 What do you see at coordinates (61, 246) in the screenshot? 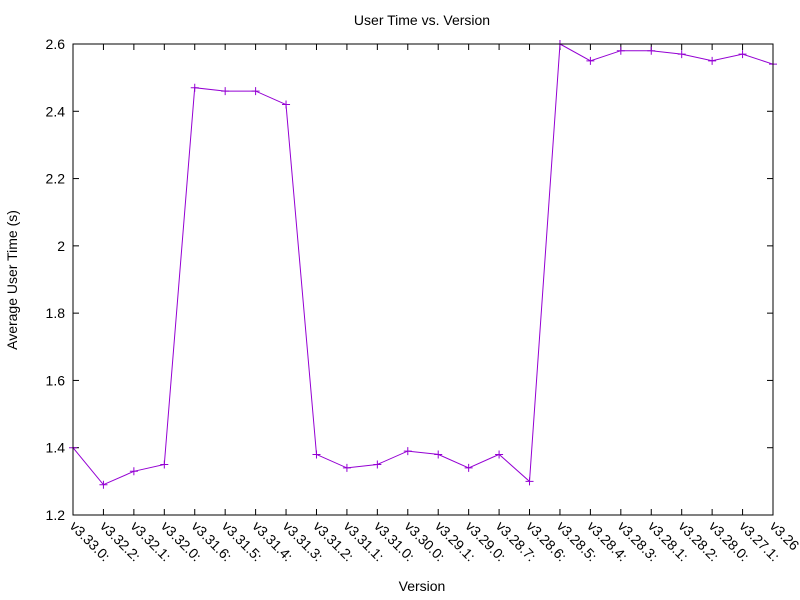
I see `y-tick-label: 2` at bounding box center [61, 246].